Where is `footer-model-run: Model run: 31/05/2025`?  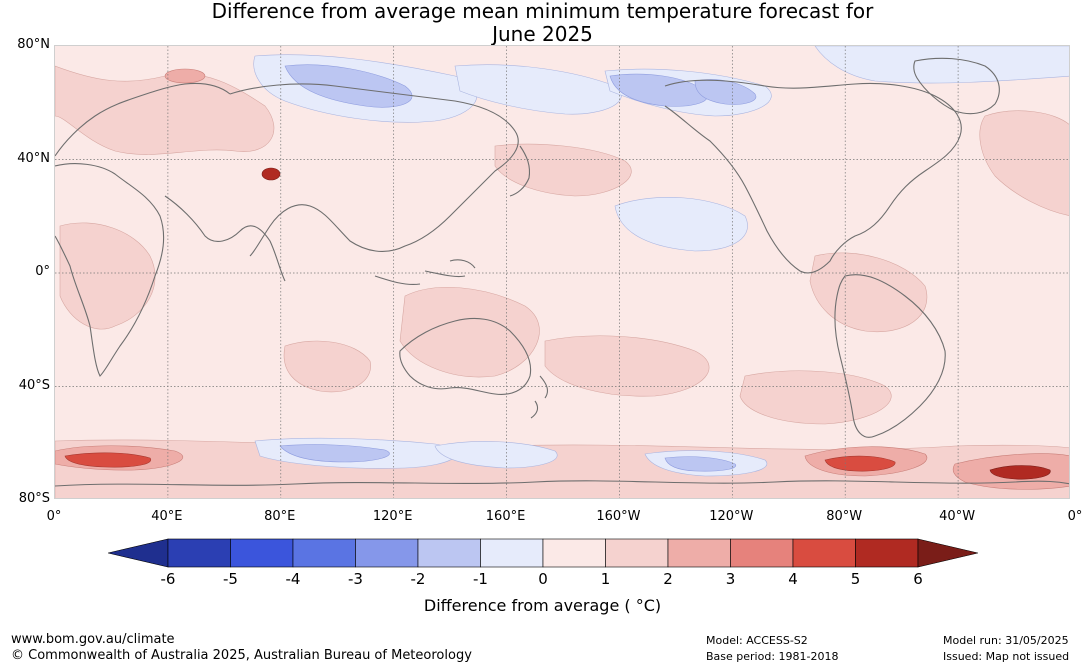
footer-model-run: Model run: 31/05/2025 is located at coordinates (1006, 640).